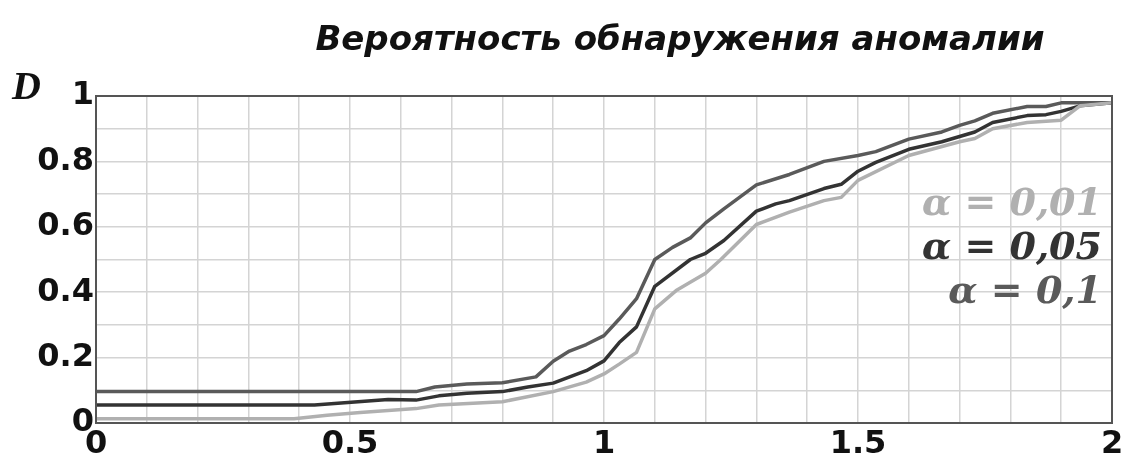 The width and height of the screenshot is (1142, 475). Describe the element at coordinates (65, 289) in the screenshot. I see `y-tick-label: 0.4` at that location.